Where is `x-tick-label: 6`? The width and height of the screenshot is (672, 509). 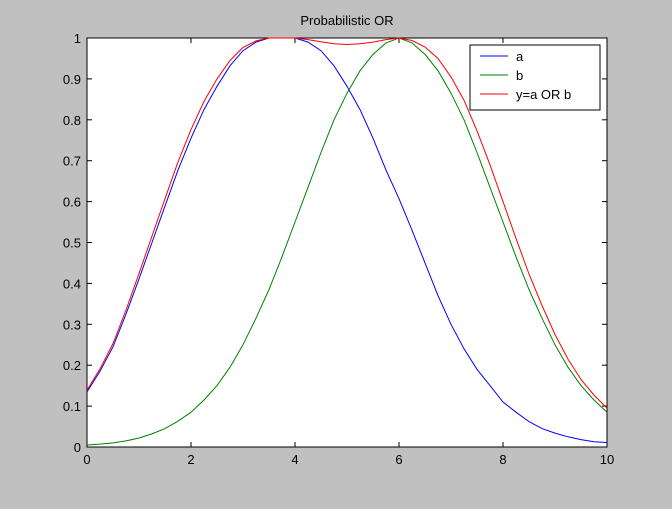
x-tick-label: 6 is located at coordinates (398, 459).